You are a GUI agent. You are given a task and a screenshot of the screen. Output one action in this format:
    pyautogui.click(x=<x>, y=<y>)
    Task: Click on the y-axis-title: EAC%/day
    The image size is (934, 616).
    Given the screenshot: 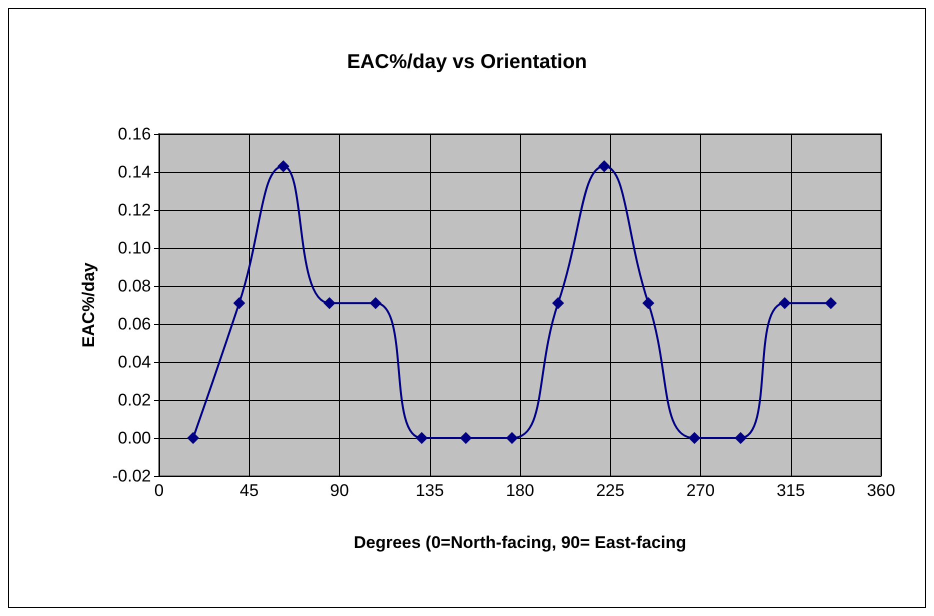 What is the action you would take?
    pyautogui.click(x=88, y=305)
    